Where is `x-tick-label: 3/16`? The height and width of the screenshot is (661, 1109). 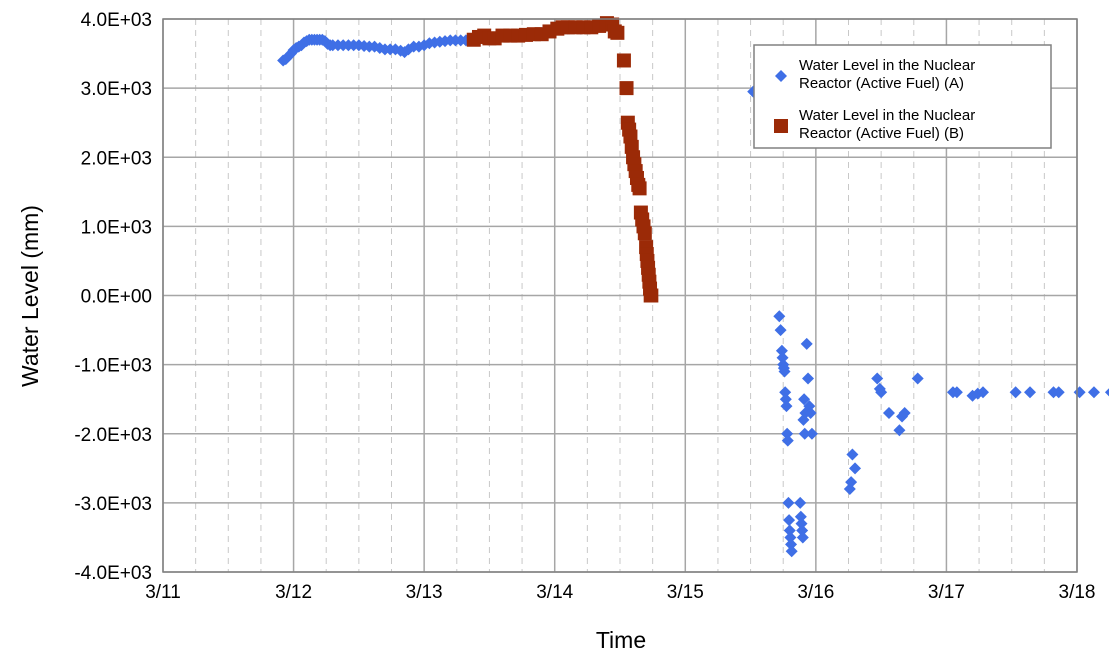 x-tick-label: 3/16 is located at coordinates (815, 592).